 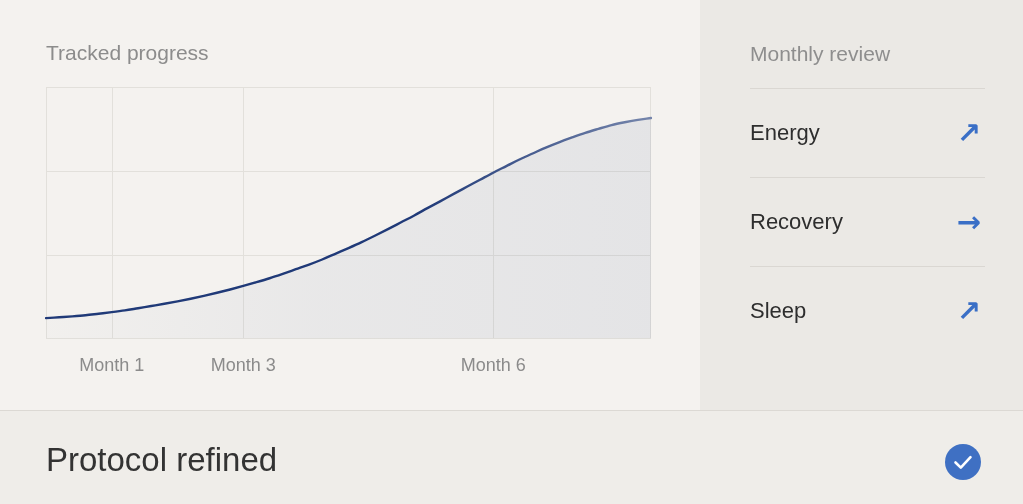 I want to click on x-tick-label: Month 6, so click(x=493, y=365).